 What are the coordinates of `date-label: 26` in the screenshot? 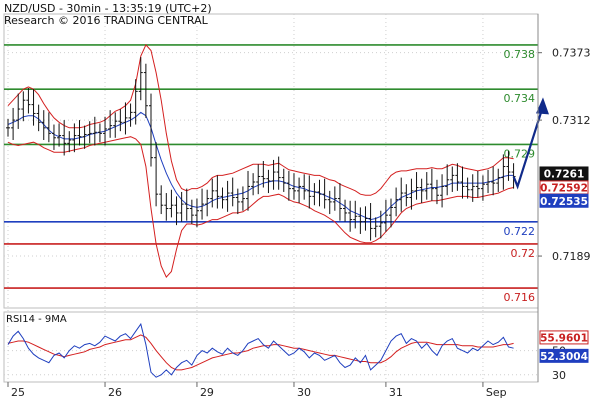 It's located at (115, 392).